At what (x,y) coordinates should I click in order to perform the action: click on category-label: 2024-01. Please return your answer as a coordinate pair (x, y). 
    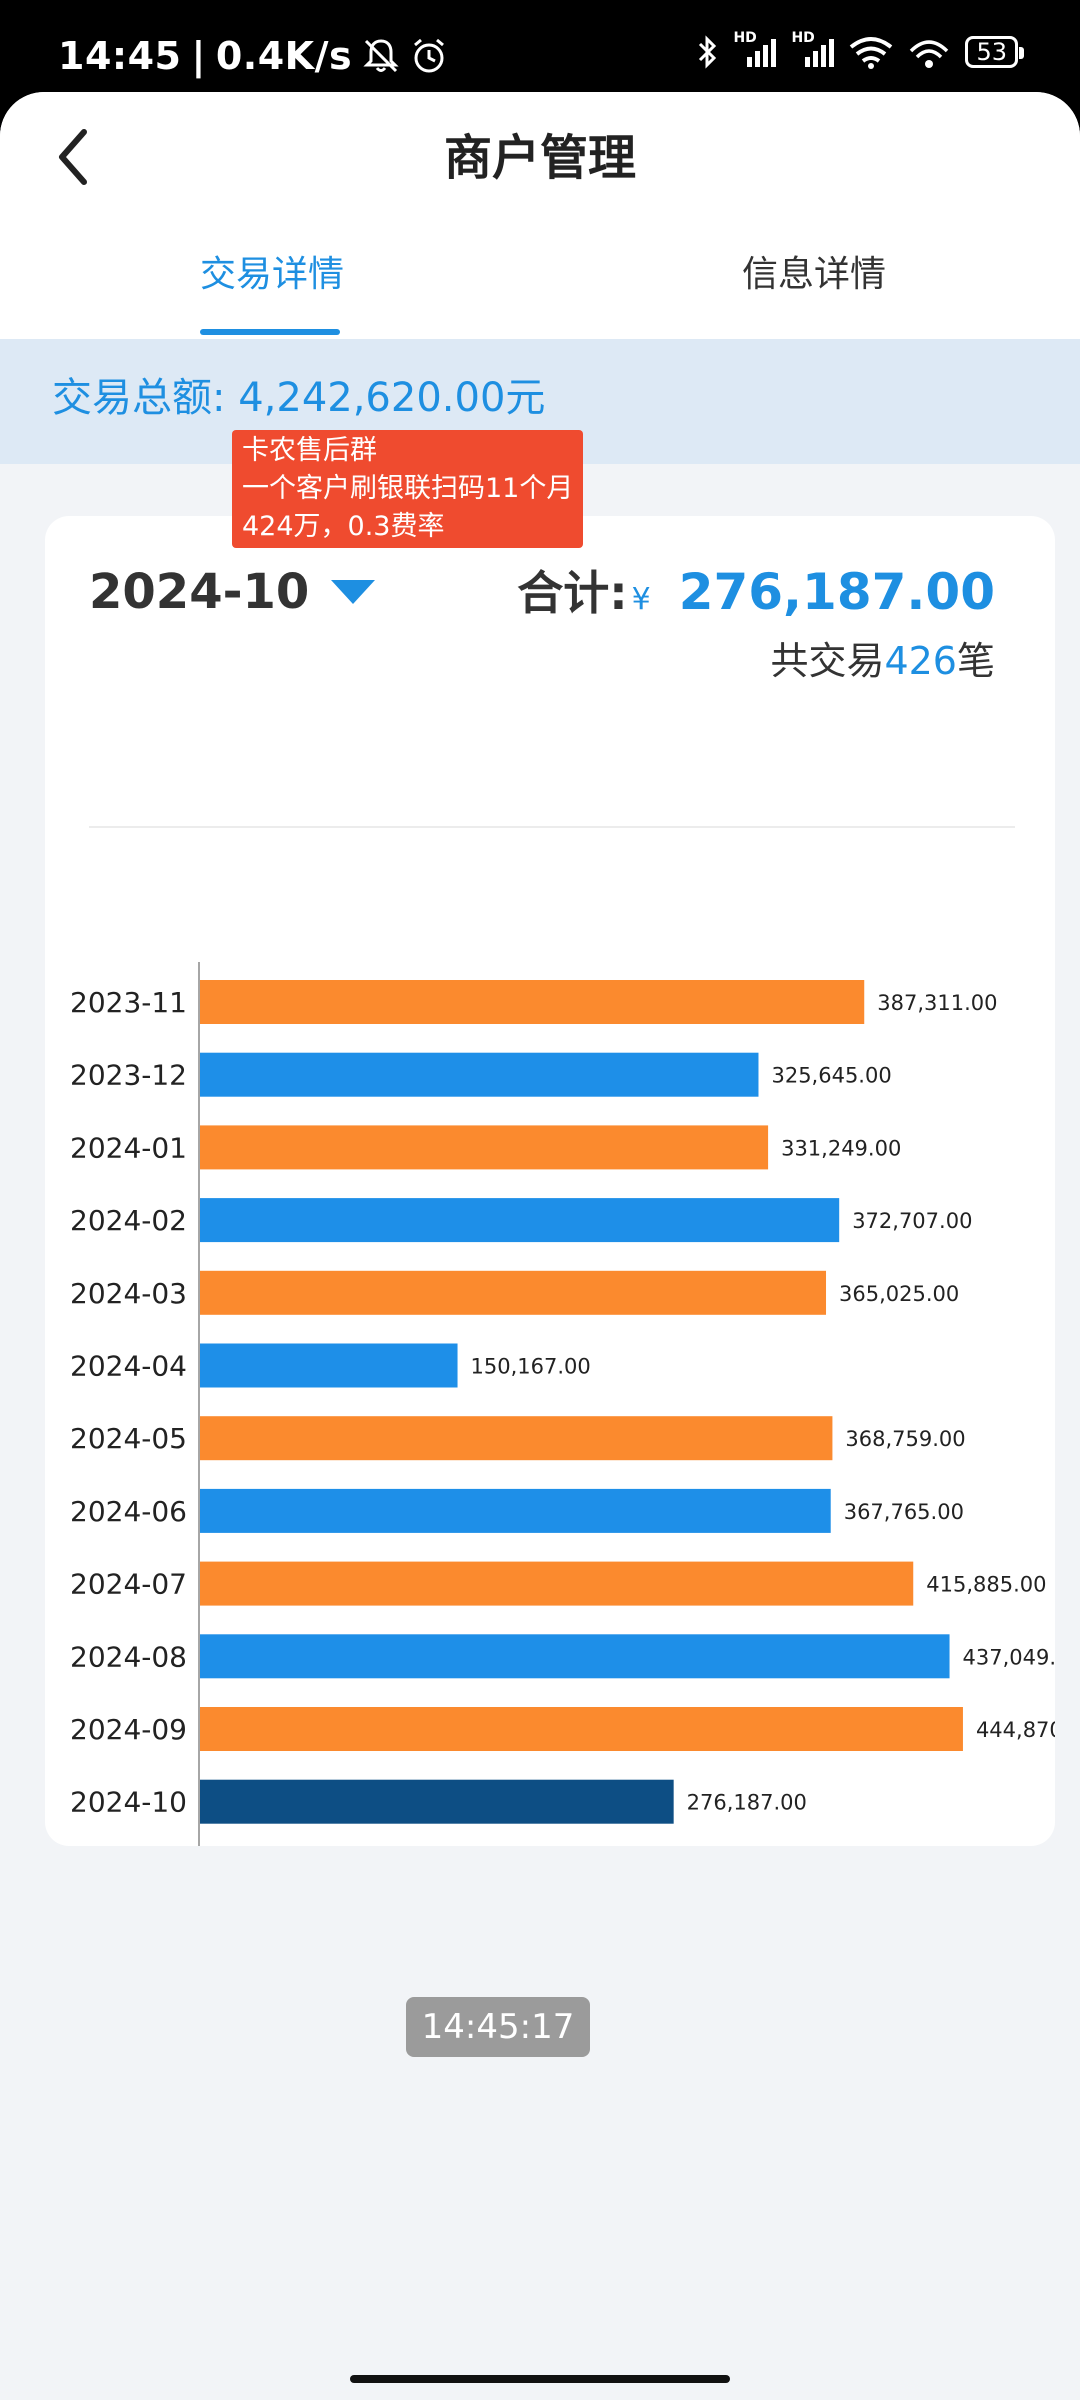
    Looking at the image, I should click on (128, 1147).